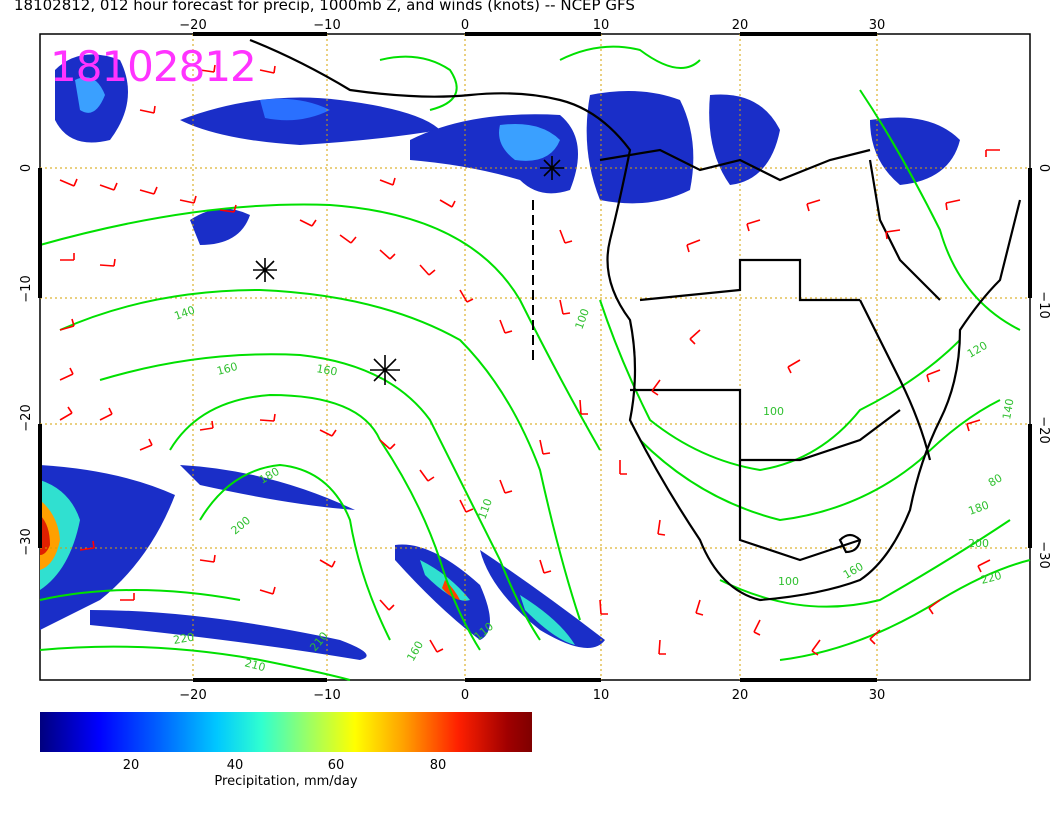 This screenshot has width=1056, height=816. What do you see at coordinates (235, 765) in the screenshot?
I see `colorbar-tick: 40` at bounding box center [235, 765].